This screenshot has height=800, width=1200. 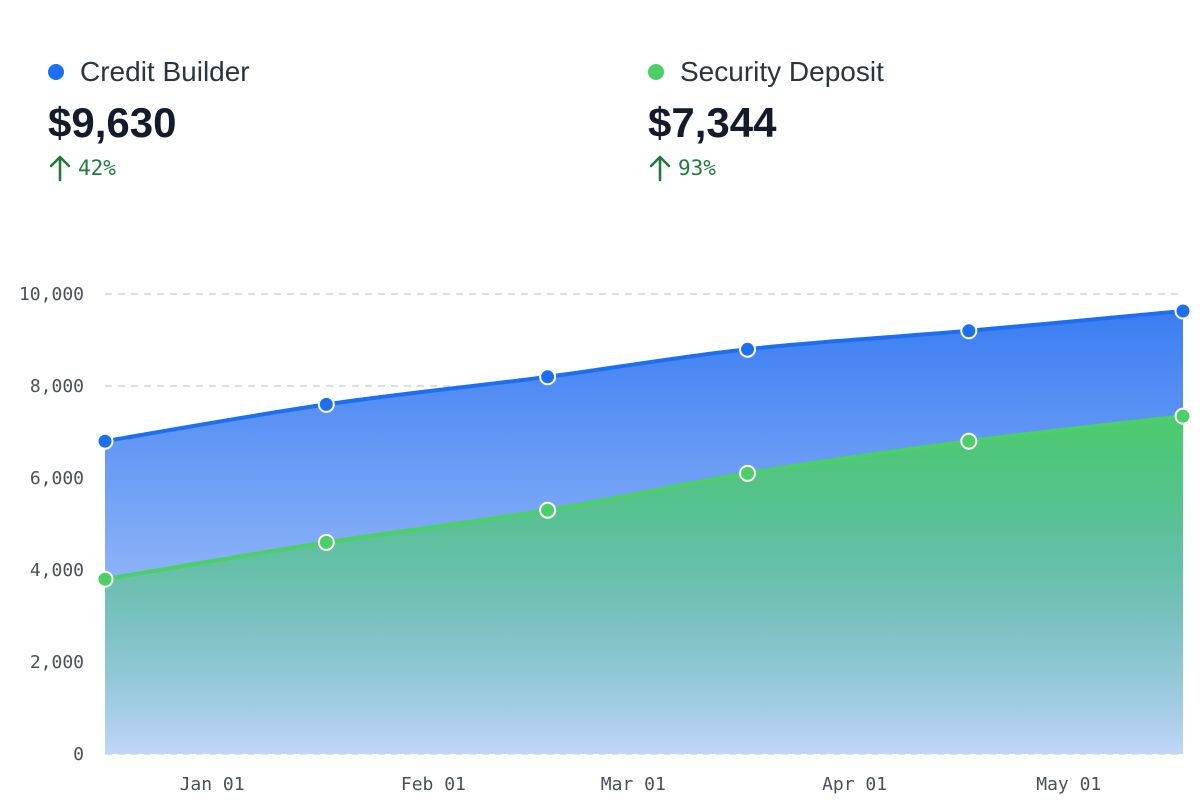 I want to click on summary-security-deposit: Security Deposit $7,344 93%, so click(x=898, y=118).